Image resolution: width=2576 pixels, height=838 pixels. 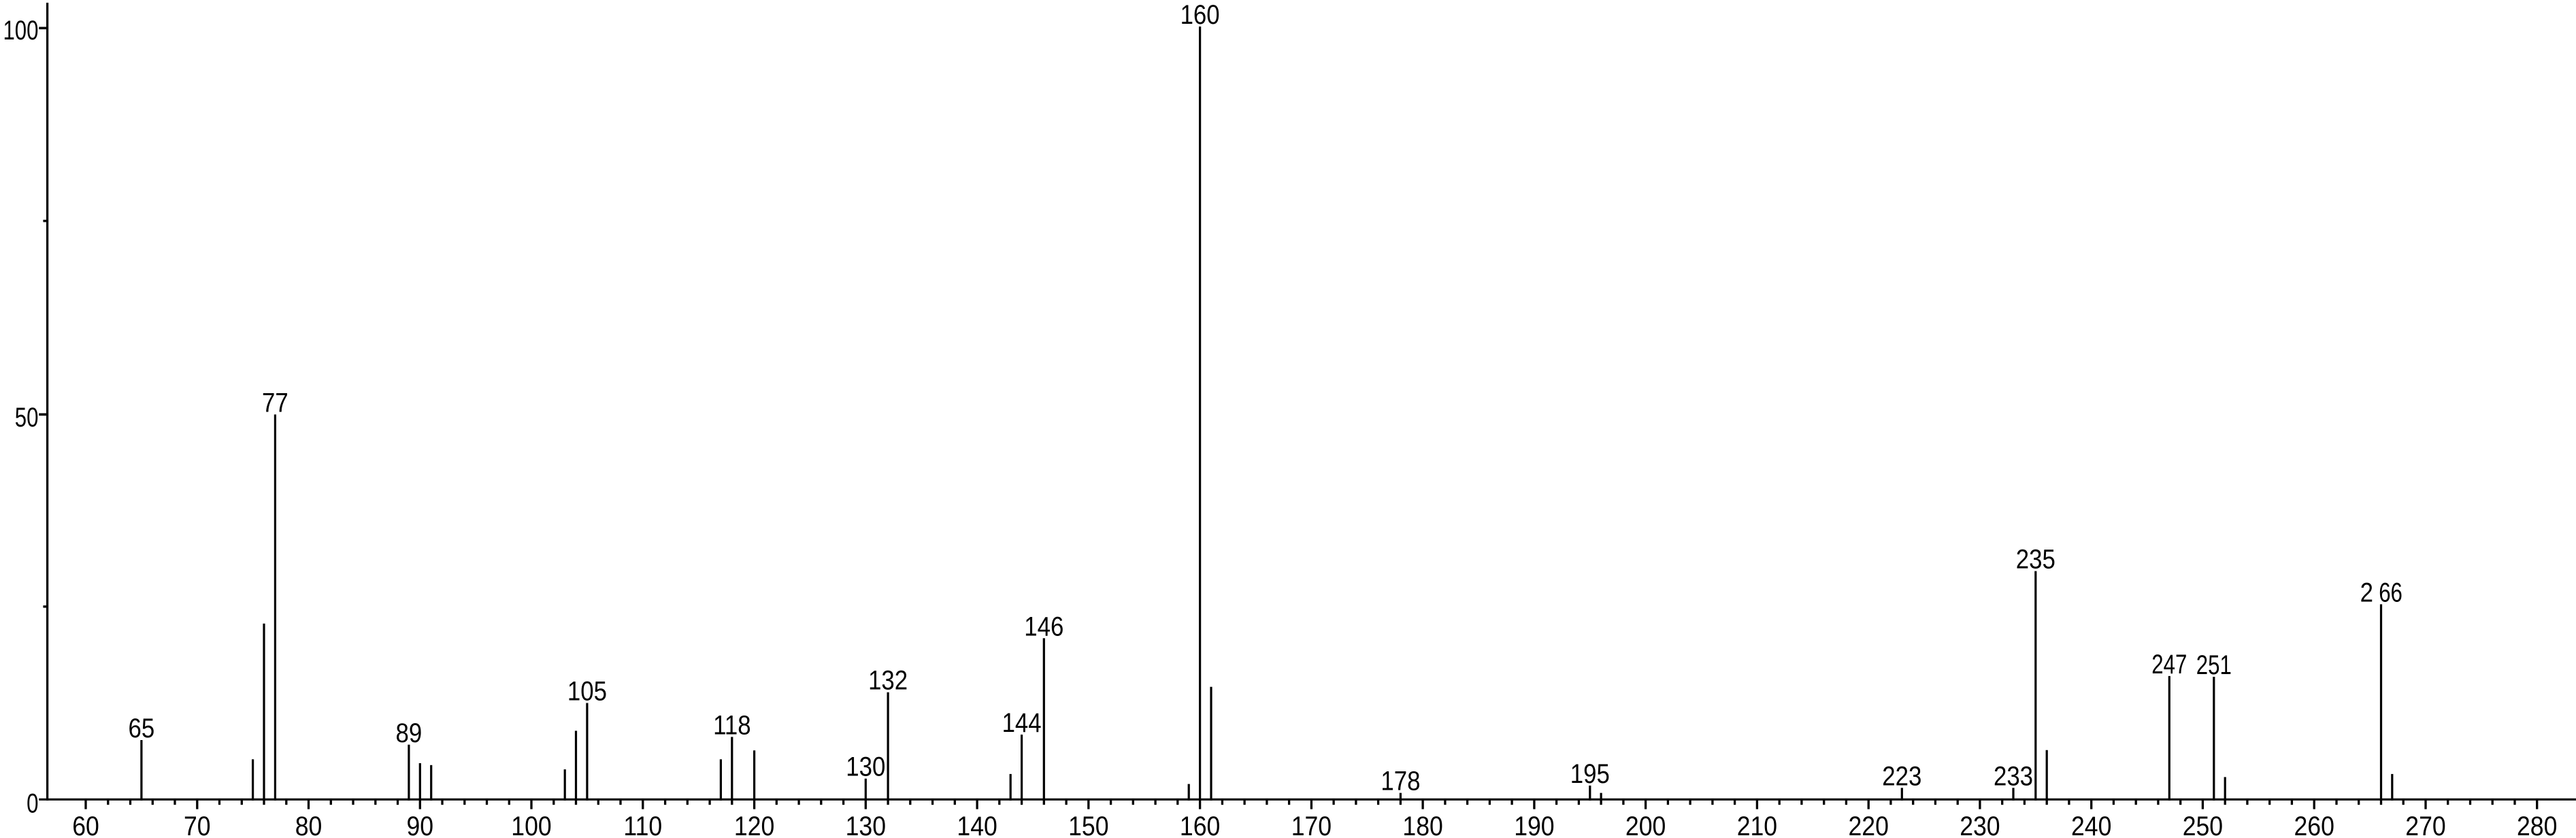 I want to click on svg-text: 260, so click(x=2314, y=825).